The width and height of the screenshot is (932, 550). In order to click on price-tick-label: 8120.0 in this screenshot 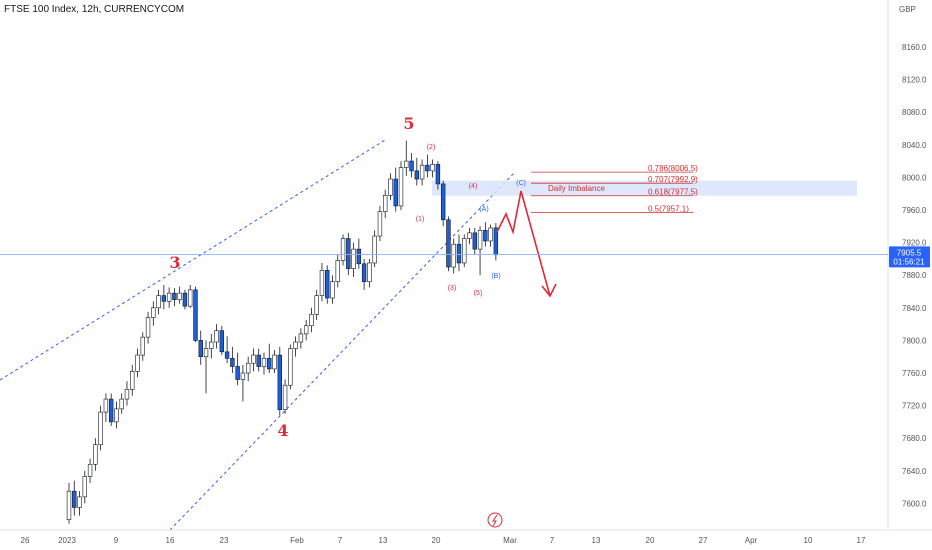, I will do `click(914, 80)`.